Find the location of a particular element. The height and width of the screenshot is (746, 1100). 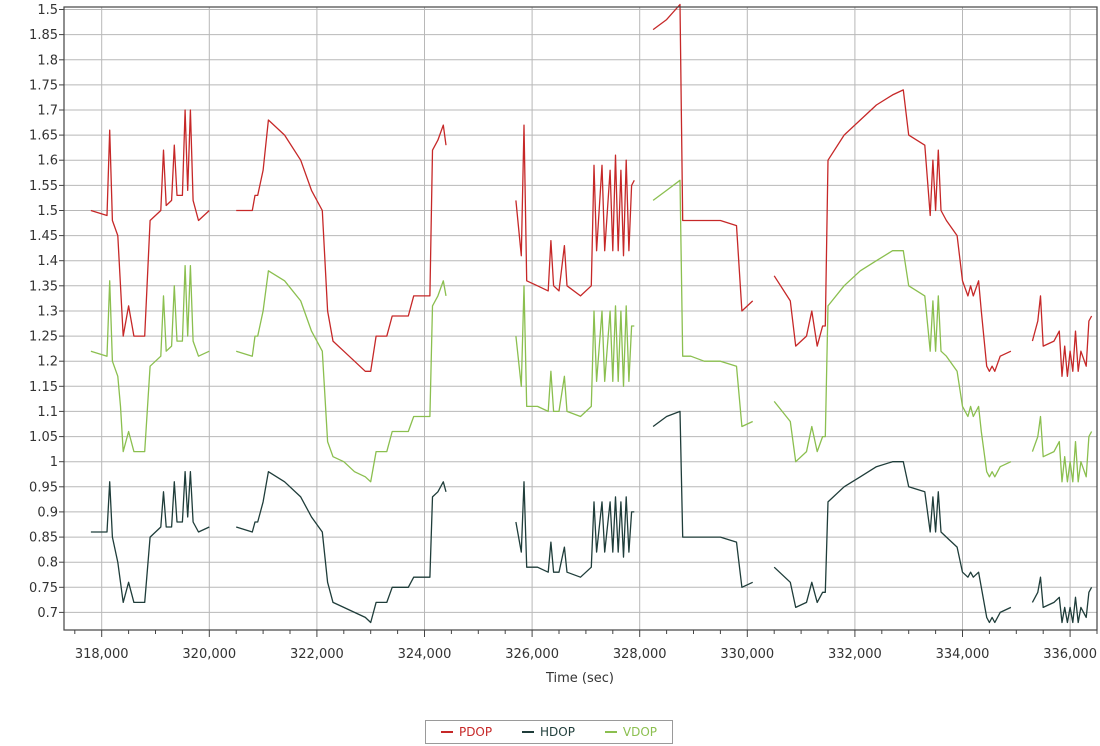

y-tick-label: 1.75 is located at coordinates (43, 85).